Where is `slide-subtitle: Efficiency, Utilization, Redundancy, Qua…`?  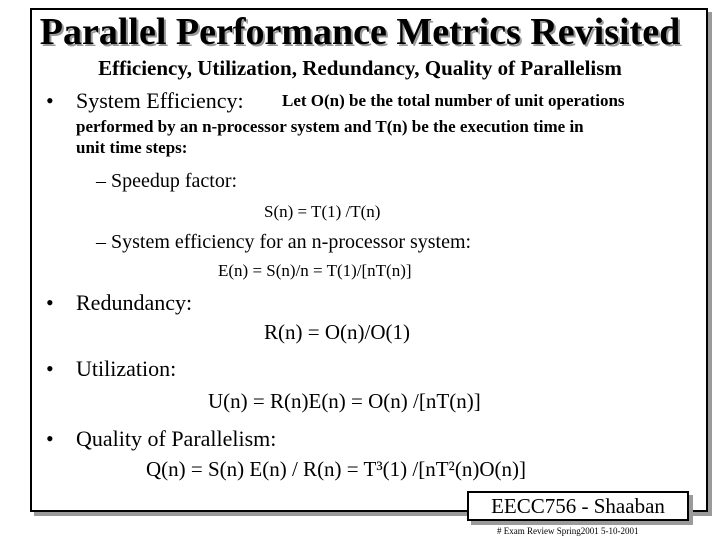
slide-subtitle: Efficiency, Utilization, Redundancy, Qua… is located at coordinates (360, 68).